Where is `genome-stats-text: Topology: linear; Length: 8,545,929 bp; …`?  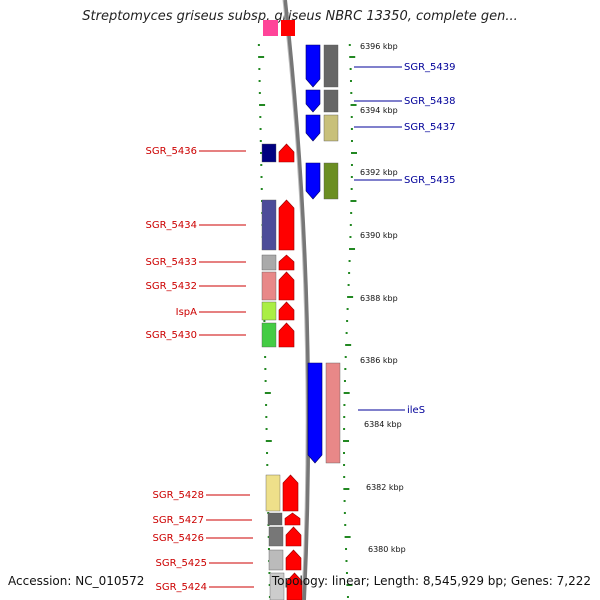
genome-stats-text: Topology: linear; Length: 8,545,929 bp; … is located at coordinates (431, 581).